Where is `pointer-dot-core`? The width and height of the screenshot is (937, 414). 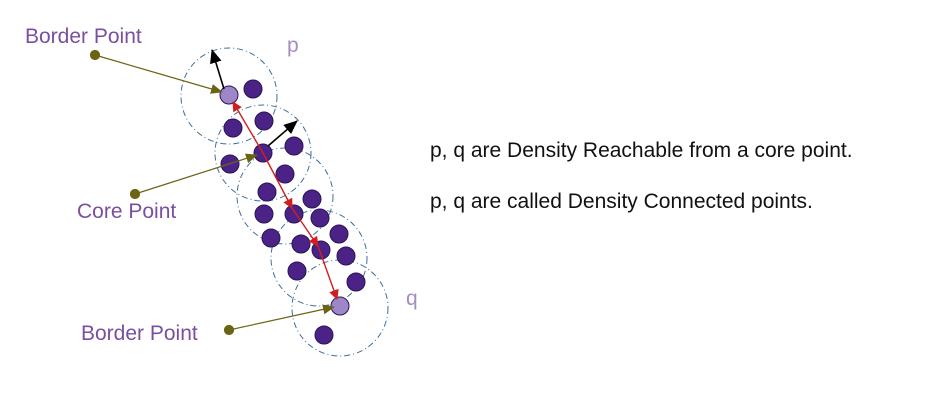 pointer-dot-core is located at coordinates (135, 194).